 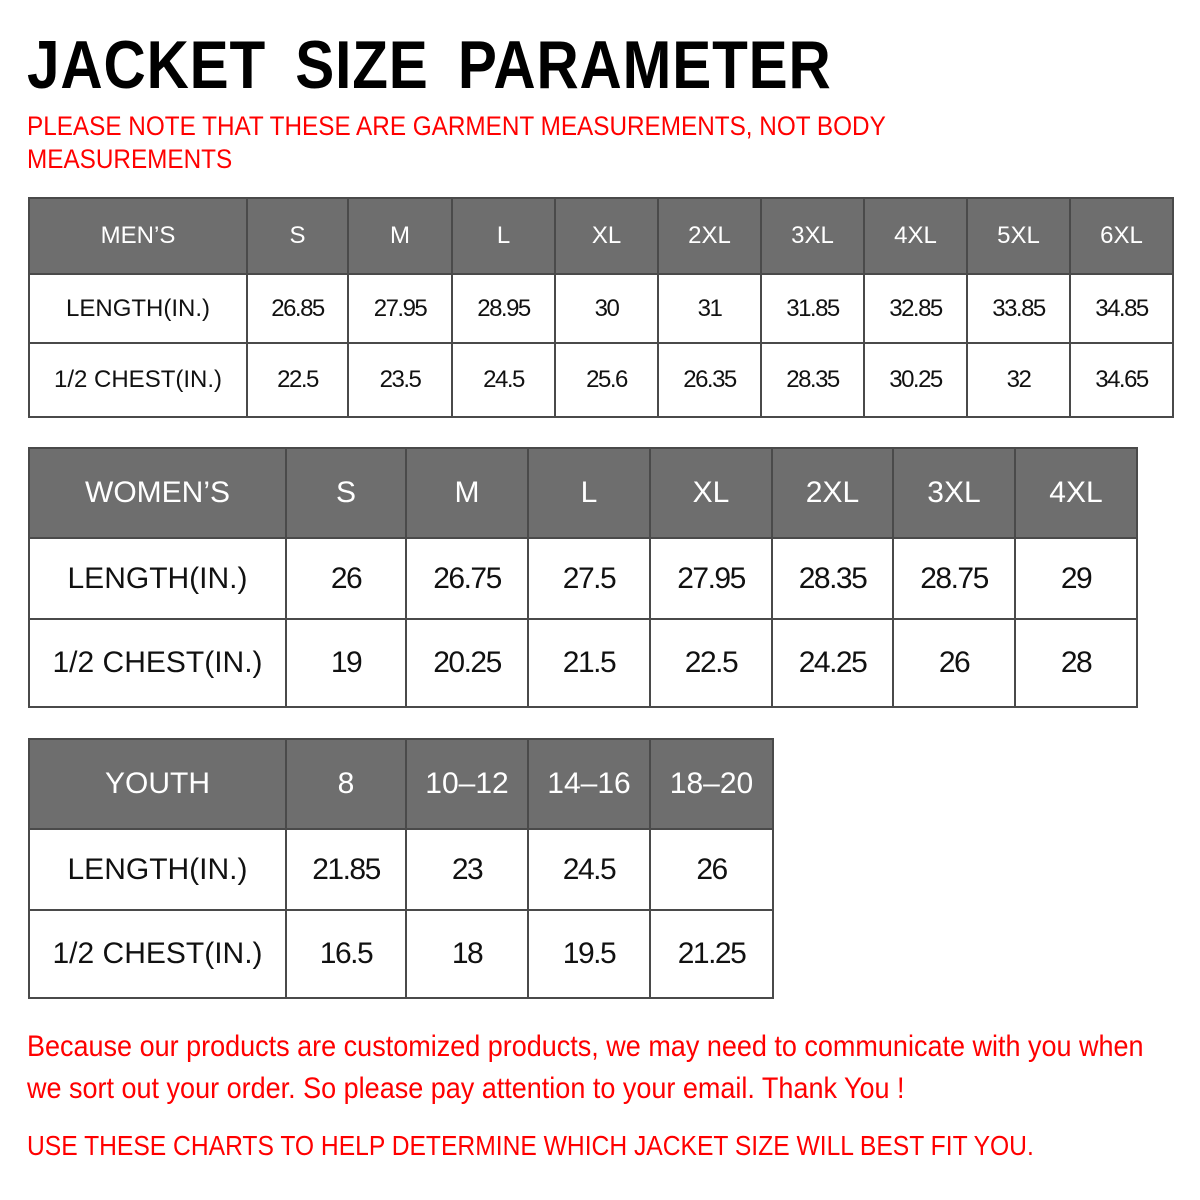 I want to click on measurement-cell: 21.5, so click(x=589, y=663).